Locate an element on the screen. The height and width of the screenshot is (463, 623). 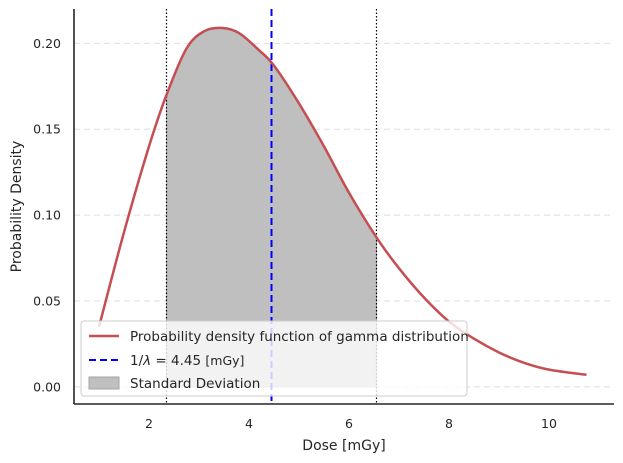
x-tick-label-10: 10 is located at coordinates (549, 423).